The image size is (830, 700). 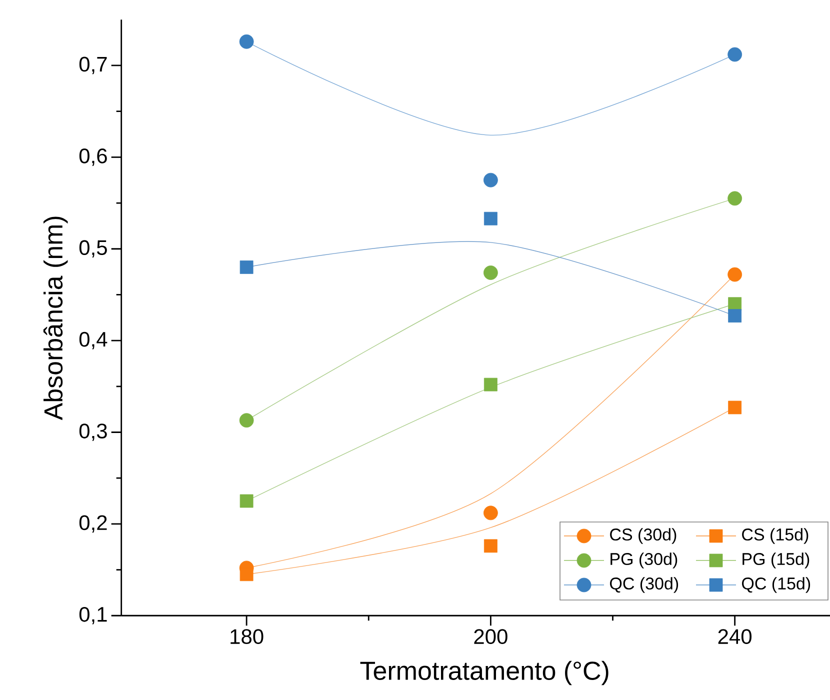 What do you see at coordinates (93, 524) in the screenshot?
I see `y-tick-label: 0,2` at bounding box center [93, 524].